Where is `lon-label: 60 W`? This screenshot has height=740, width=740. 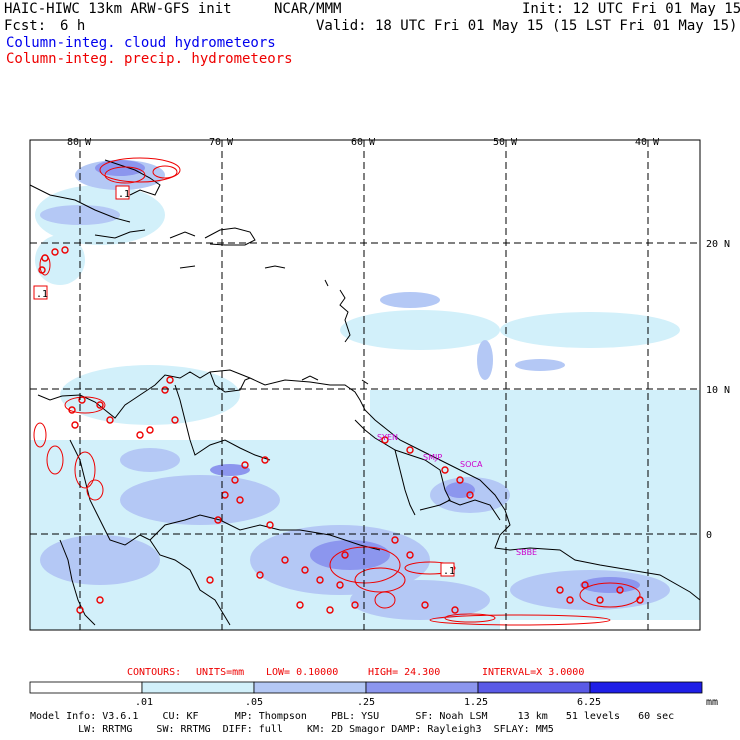 lon-label: 60 W is located at coordinates (363, 142).